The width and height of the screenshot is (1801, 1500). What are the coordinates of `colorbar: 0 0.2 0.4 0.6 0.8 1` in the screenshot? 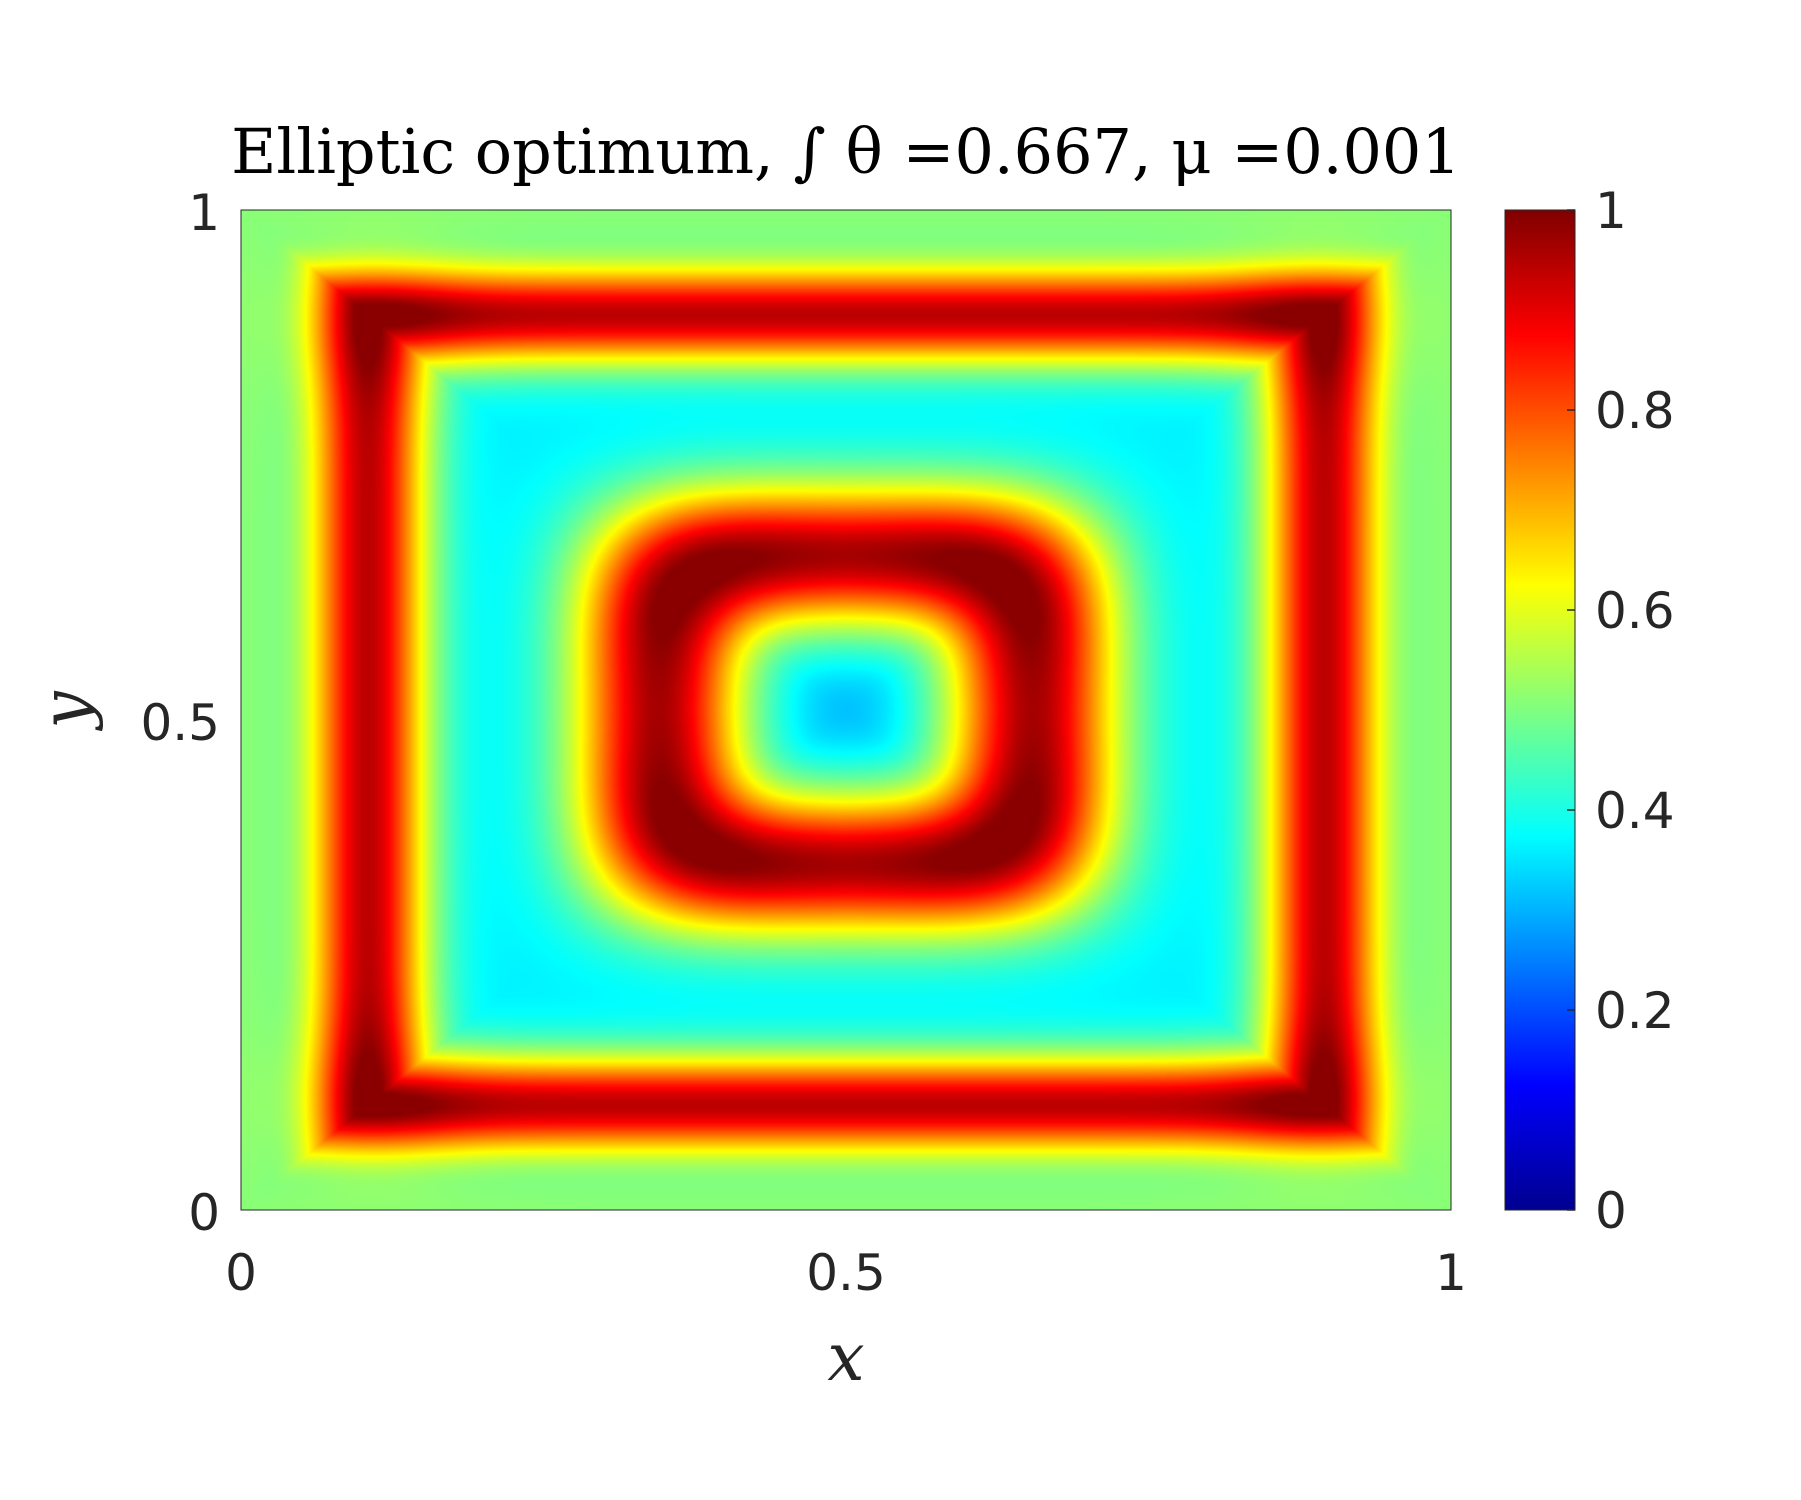 It's located at (1589, 711).